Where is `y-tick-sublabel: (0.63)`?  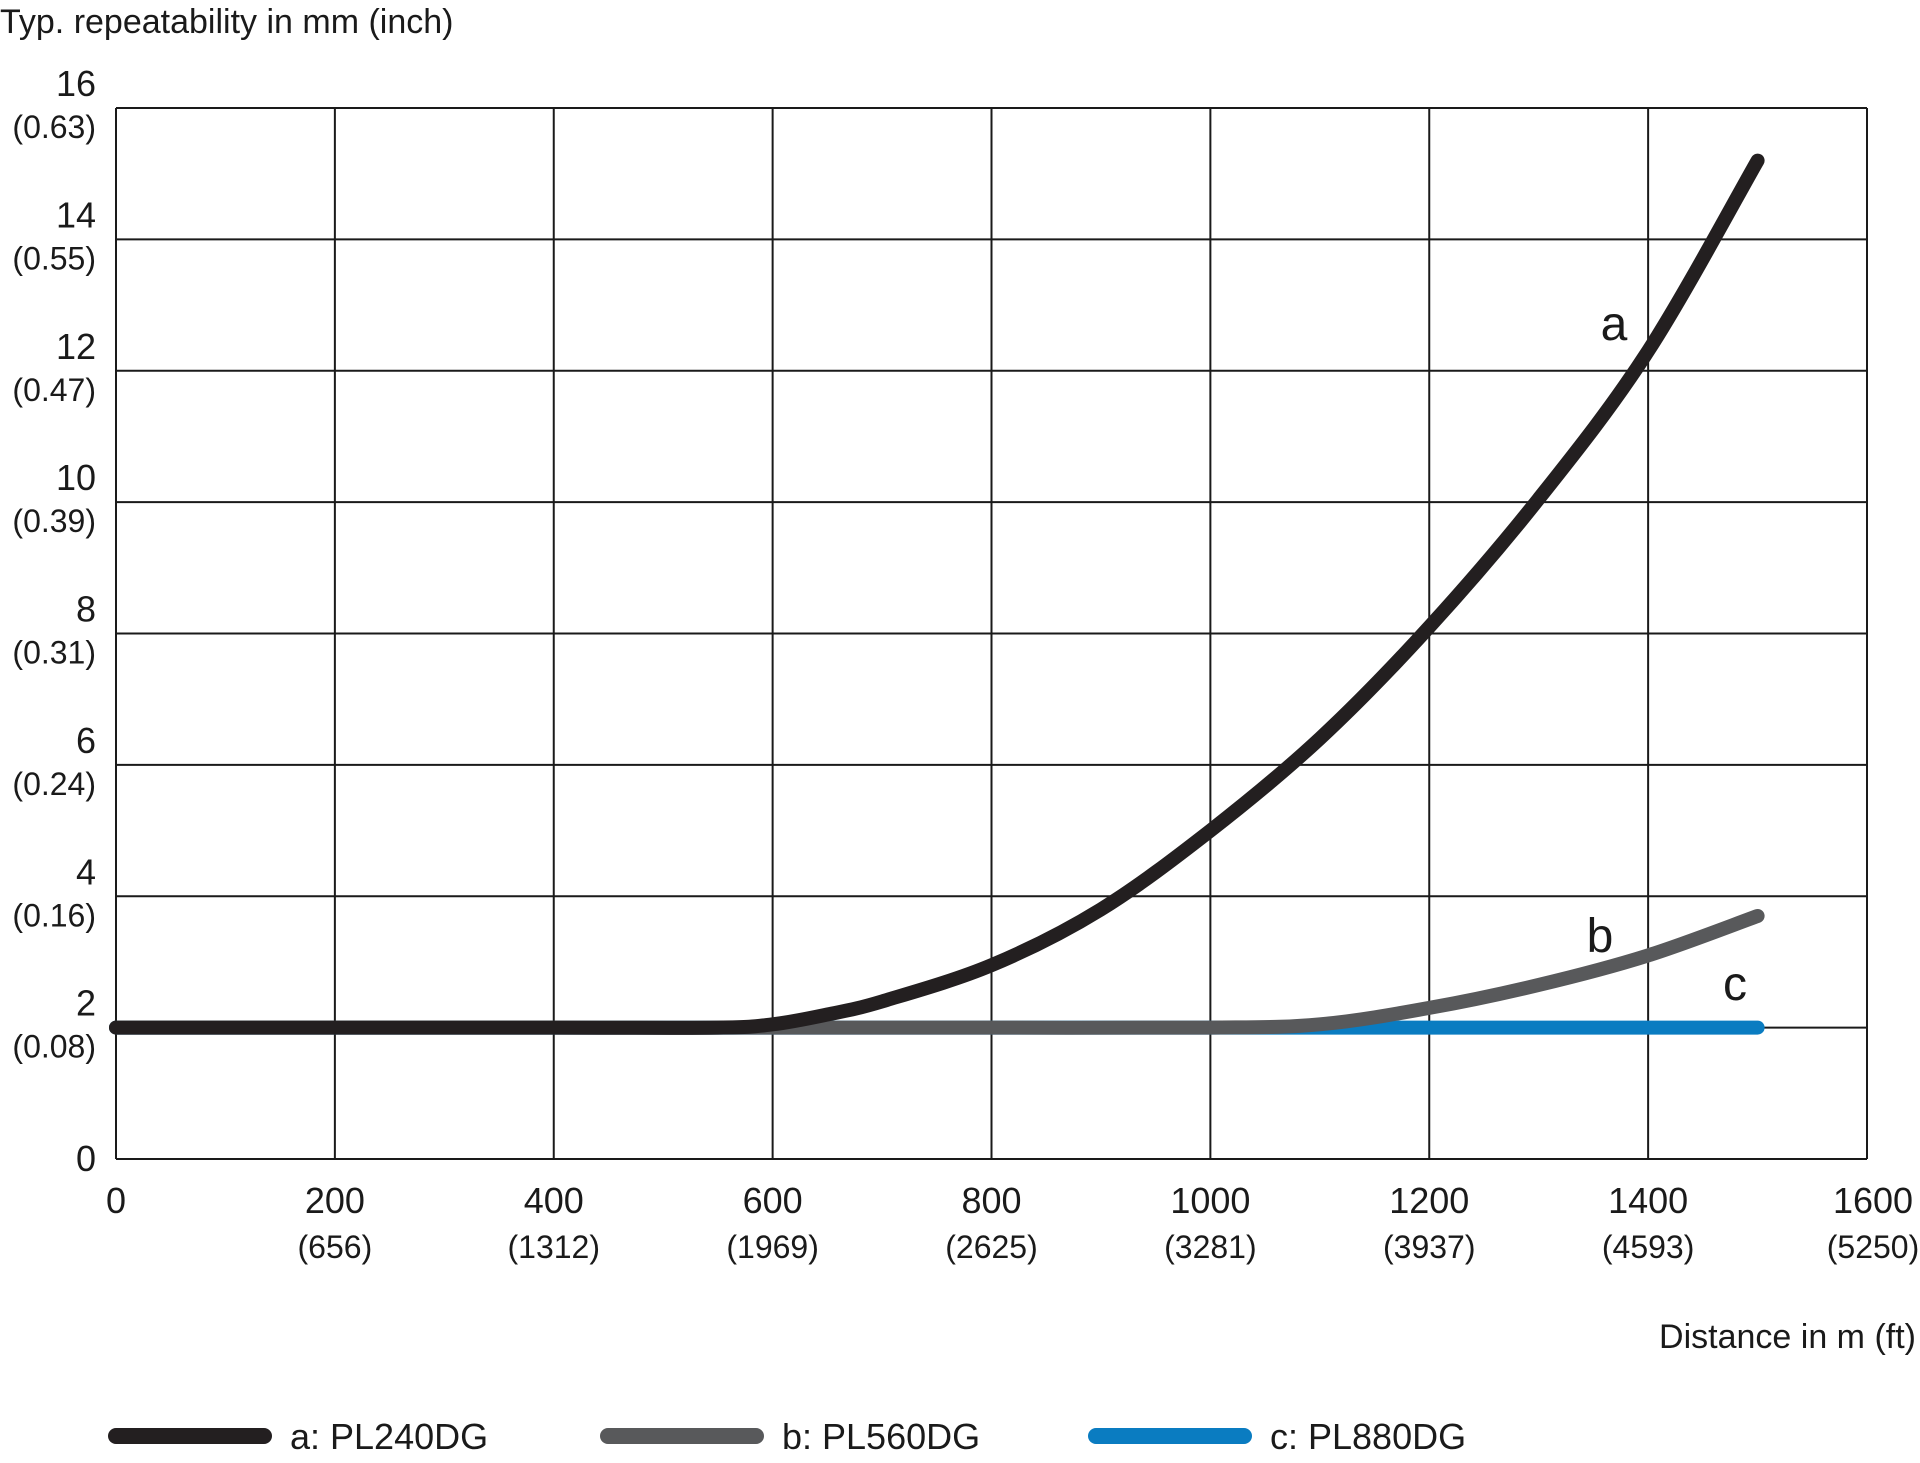 y-tick-sublabel: (0.63) is located at coordinates (54, 127).